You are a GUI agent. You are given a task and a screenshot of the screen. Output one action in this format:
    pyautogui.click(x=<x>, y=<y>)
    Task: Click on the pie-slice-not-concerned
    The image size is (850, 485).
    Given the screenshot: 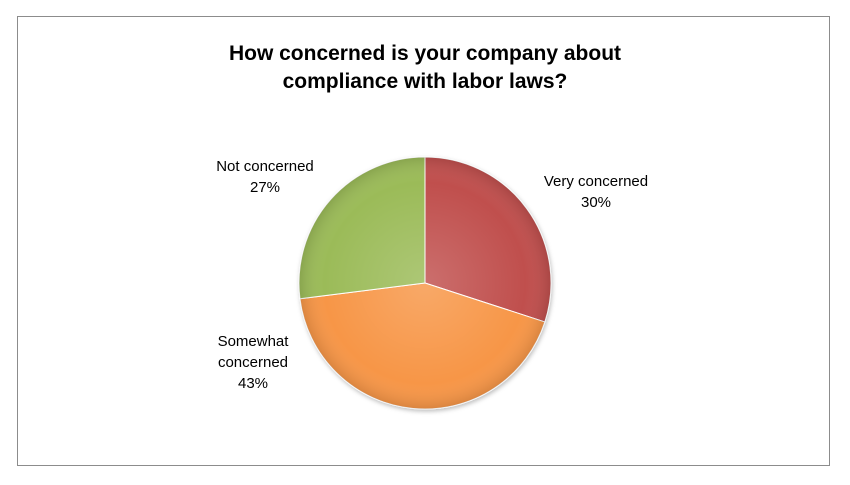 What is the action you would take?
    pyautogui.click(x=362, y=228)
    